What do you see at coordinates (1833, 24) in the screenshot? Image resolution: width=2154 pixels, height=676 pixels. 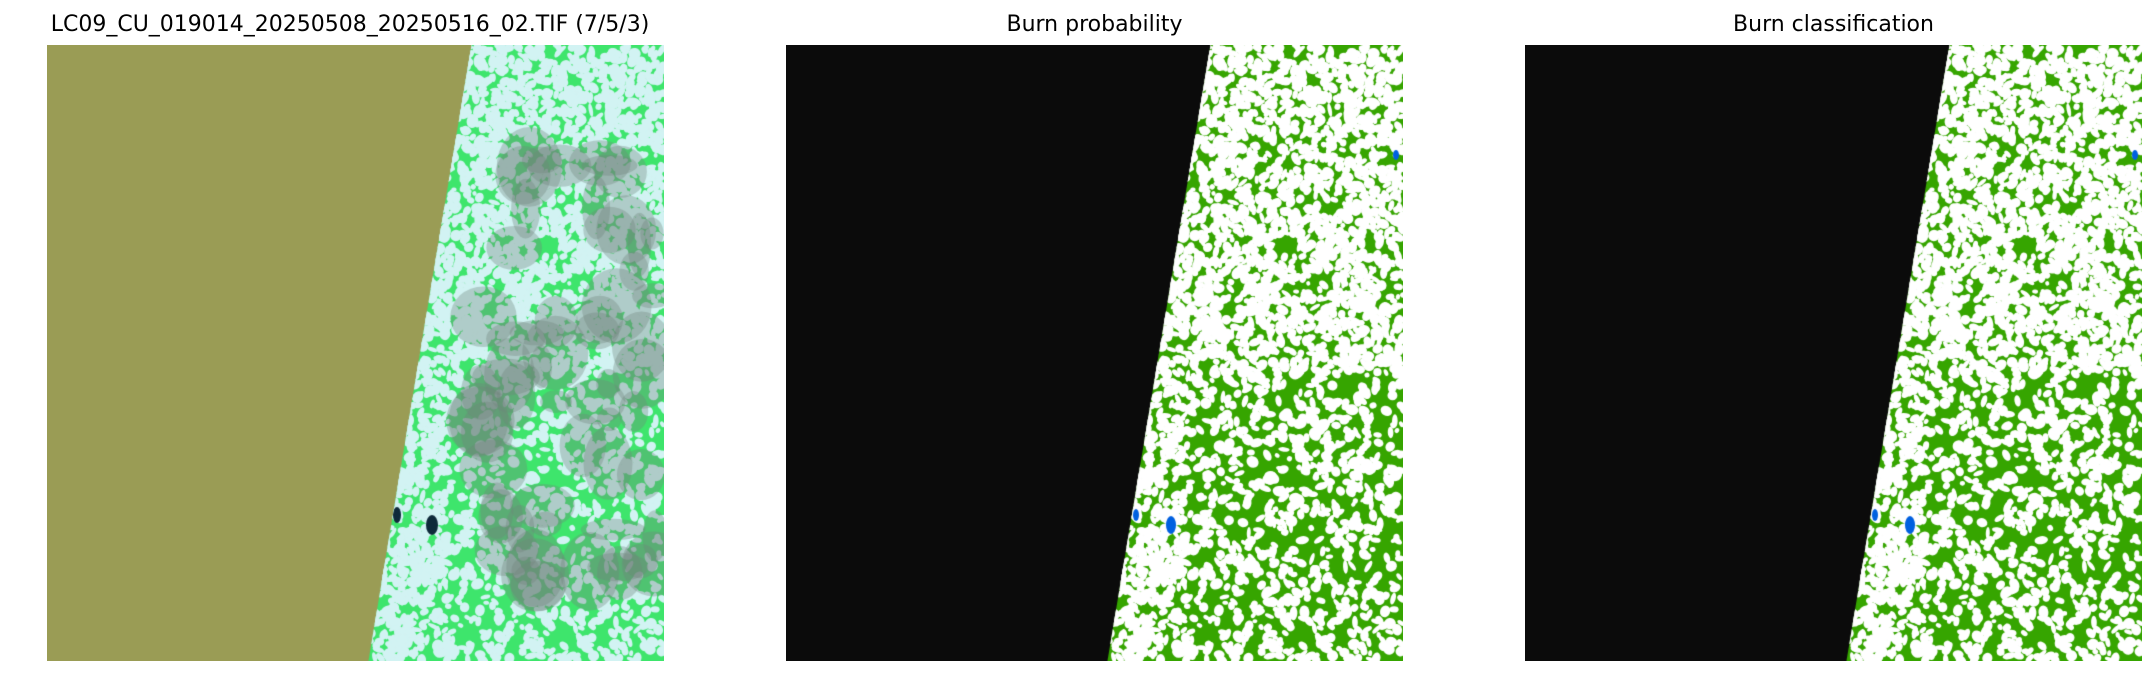 I see `panel-title-classification: Burn classification` at bounding box center [1833, 24].